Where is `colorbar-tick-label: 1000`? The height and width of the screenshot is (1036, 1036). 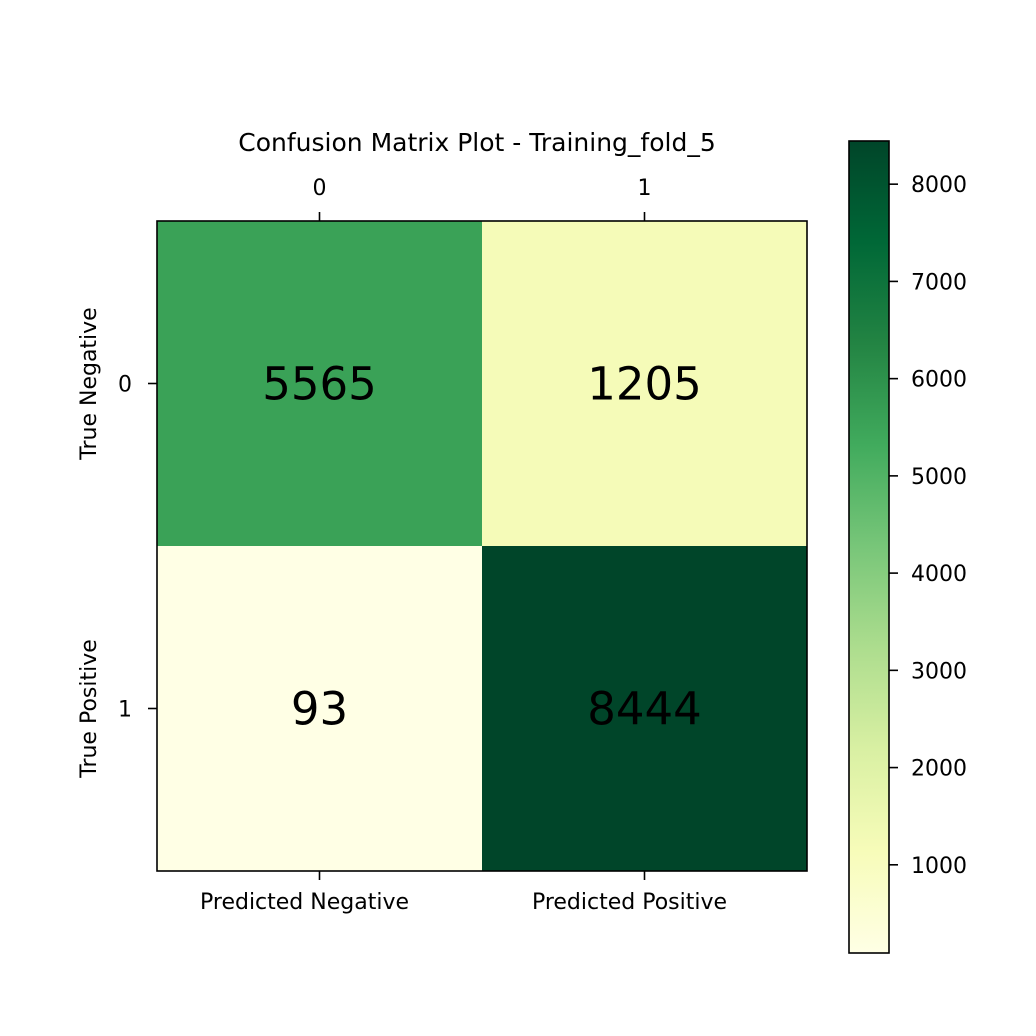
colorbar-tick-label: 1000 is located at coordinates (939, 866).